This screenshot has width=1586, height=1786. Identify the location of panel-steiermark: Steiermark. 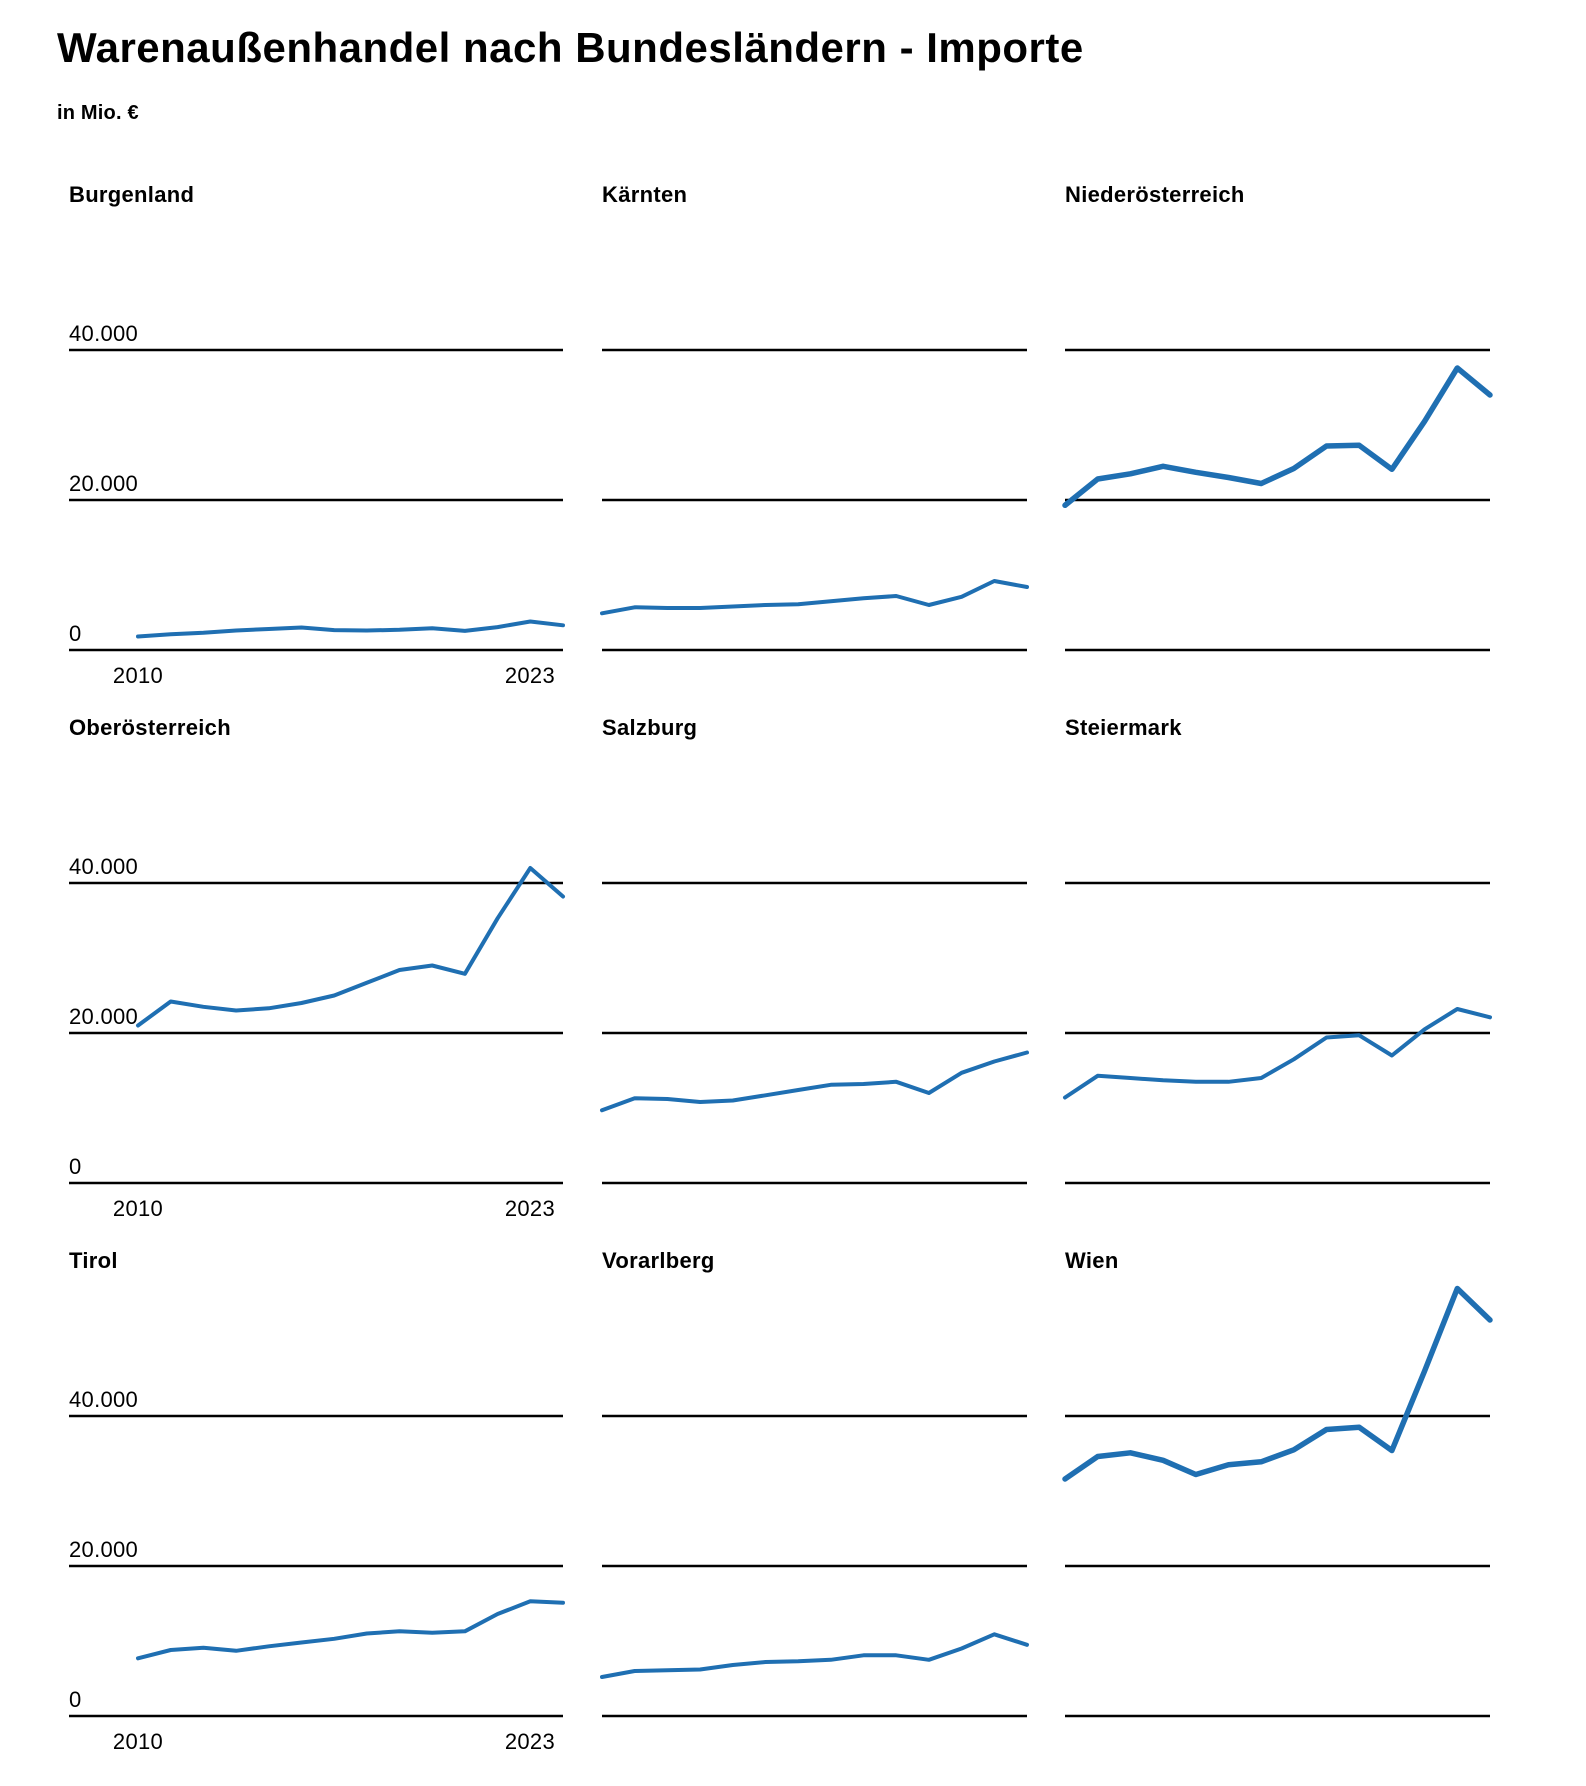
(1277, 981).